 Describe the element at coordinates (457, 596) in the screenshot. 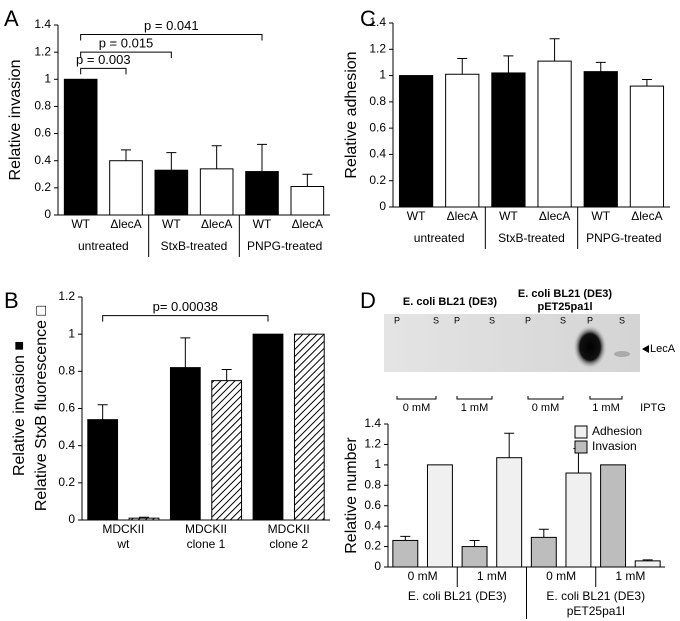

I see `group-label: E. coli BL21 (DE3)` at that location.